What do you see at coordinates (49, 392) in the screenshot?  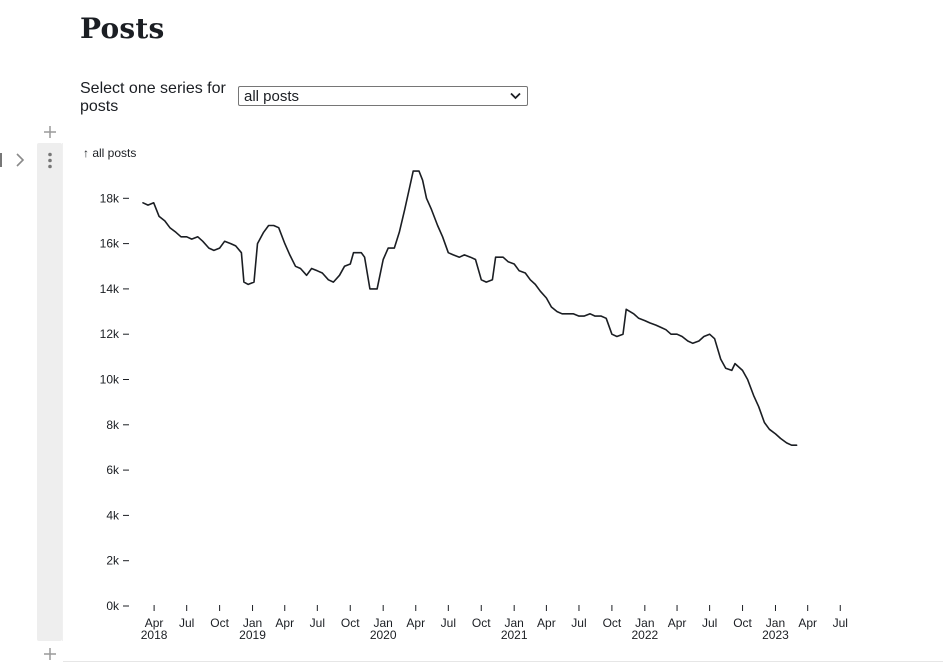 I see `cell-gutter` at bounding box center [49, 392].